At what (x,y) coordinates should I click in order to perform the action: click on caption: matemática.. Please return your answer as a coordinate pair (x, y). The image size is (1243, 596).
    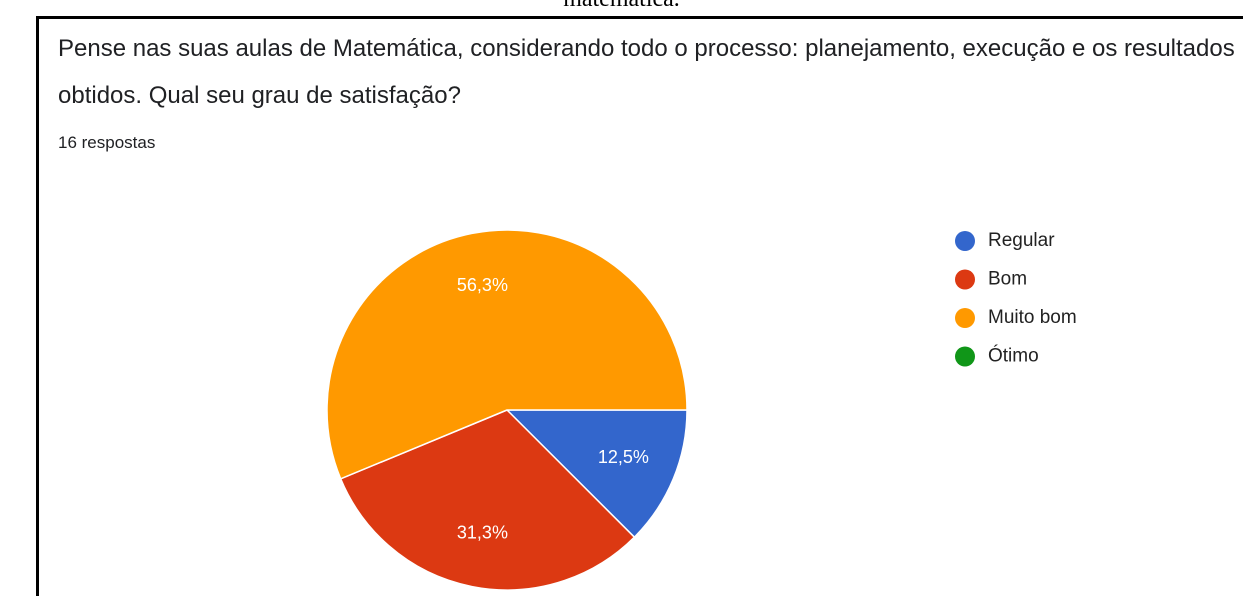
    Looking at the image, I should click on (621, 6).